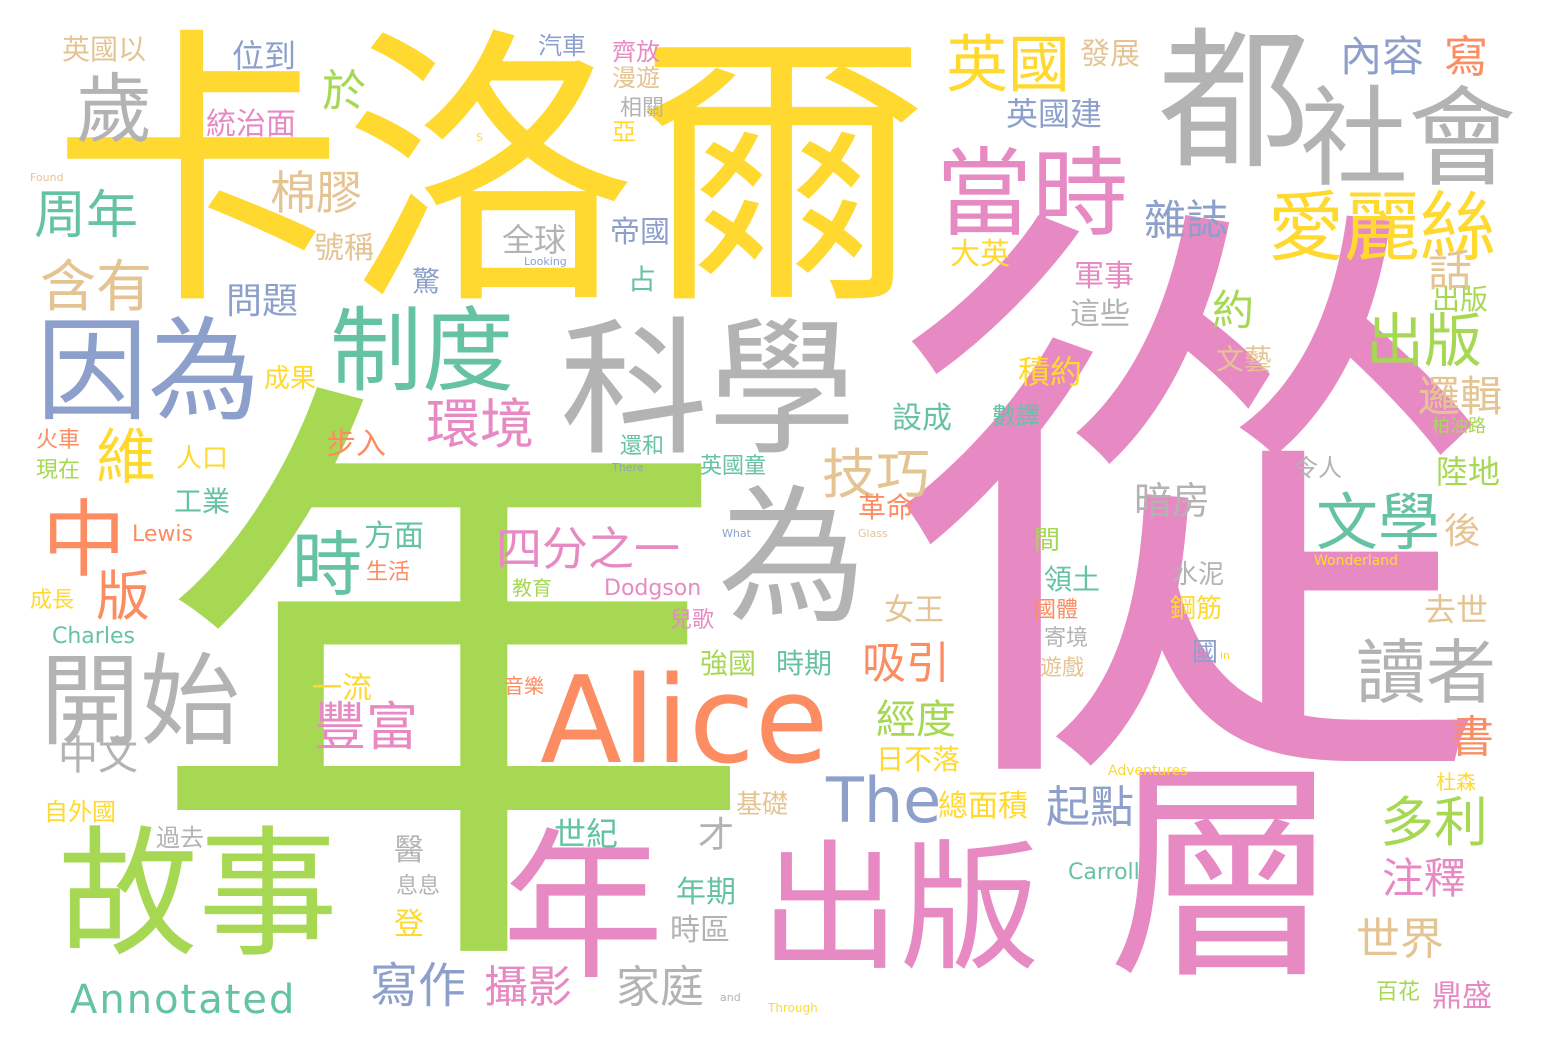  Describe the element at coordinates (562, 46) in the screenshot. I see `word-cloud-word: 汽車` at that location.